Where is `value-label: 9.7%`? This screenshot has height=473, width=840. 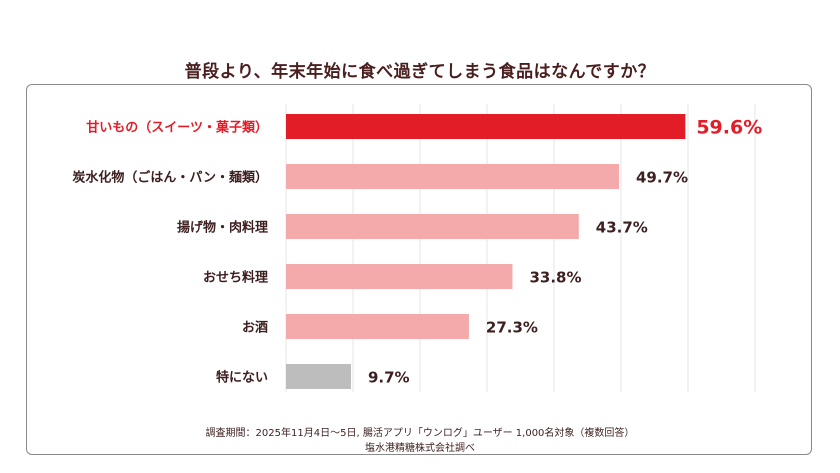
value-label: 9.7% is located at coordinates (389, 378).